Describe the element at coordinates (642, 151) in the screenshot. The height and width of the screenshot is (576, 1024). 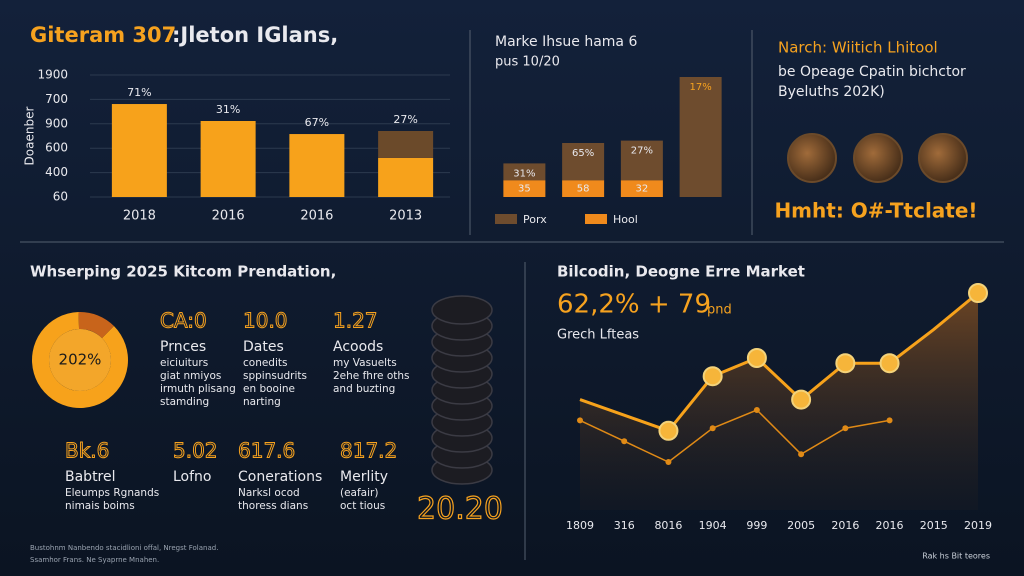
I see `bar-annotation: 27%` at that location.